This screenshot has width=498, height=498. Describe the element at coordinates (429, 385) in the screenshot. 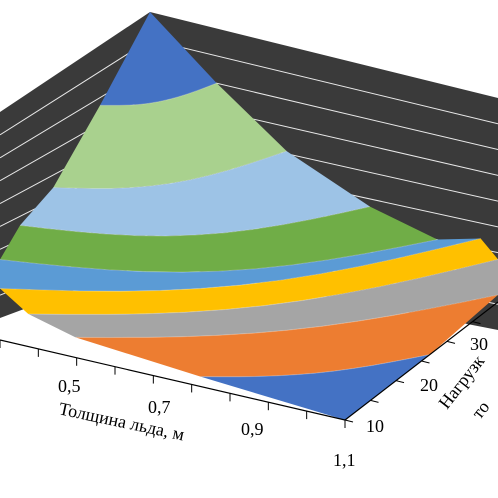

I see `y-tick-label: 20` at that location.